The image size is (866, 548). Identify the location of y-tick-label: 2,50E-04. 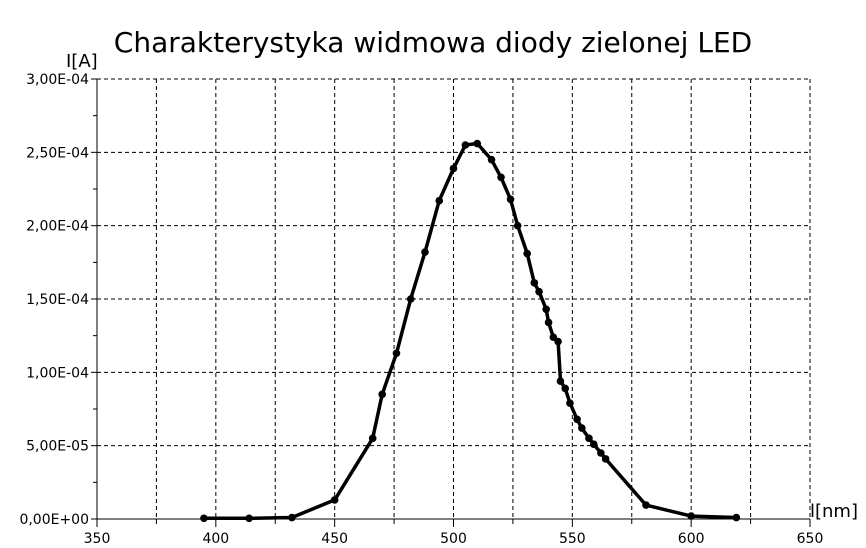
(57, 153).